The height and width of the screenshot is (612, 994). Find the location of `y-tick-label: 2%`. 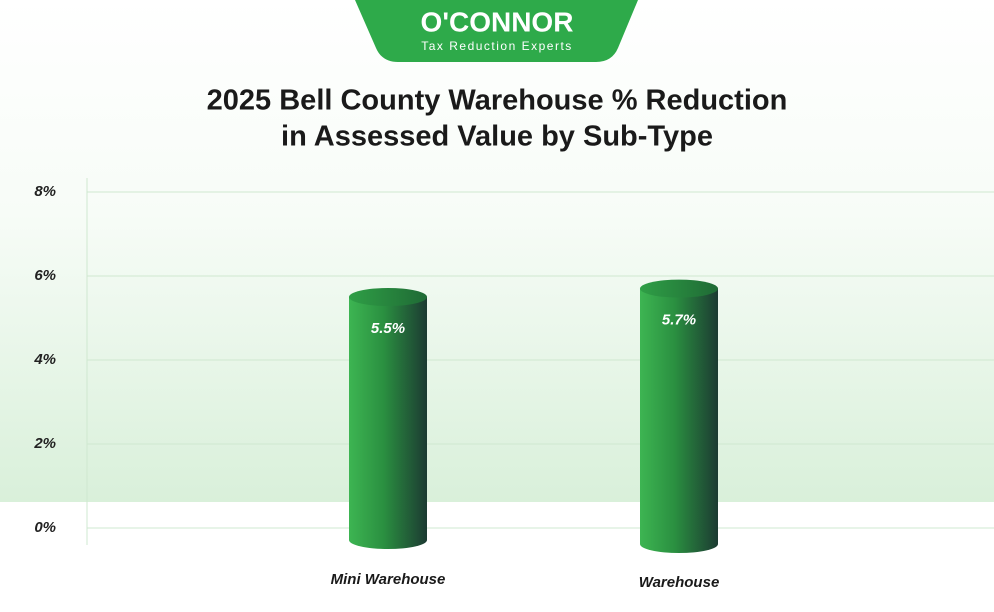

y-tick-label: 2% is located at coordinates (44, 443).